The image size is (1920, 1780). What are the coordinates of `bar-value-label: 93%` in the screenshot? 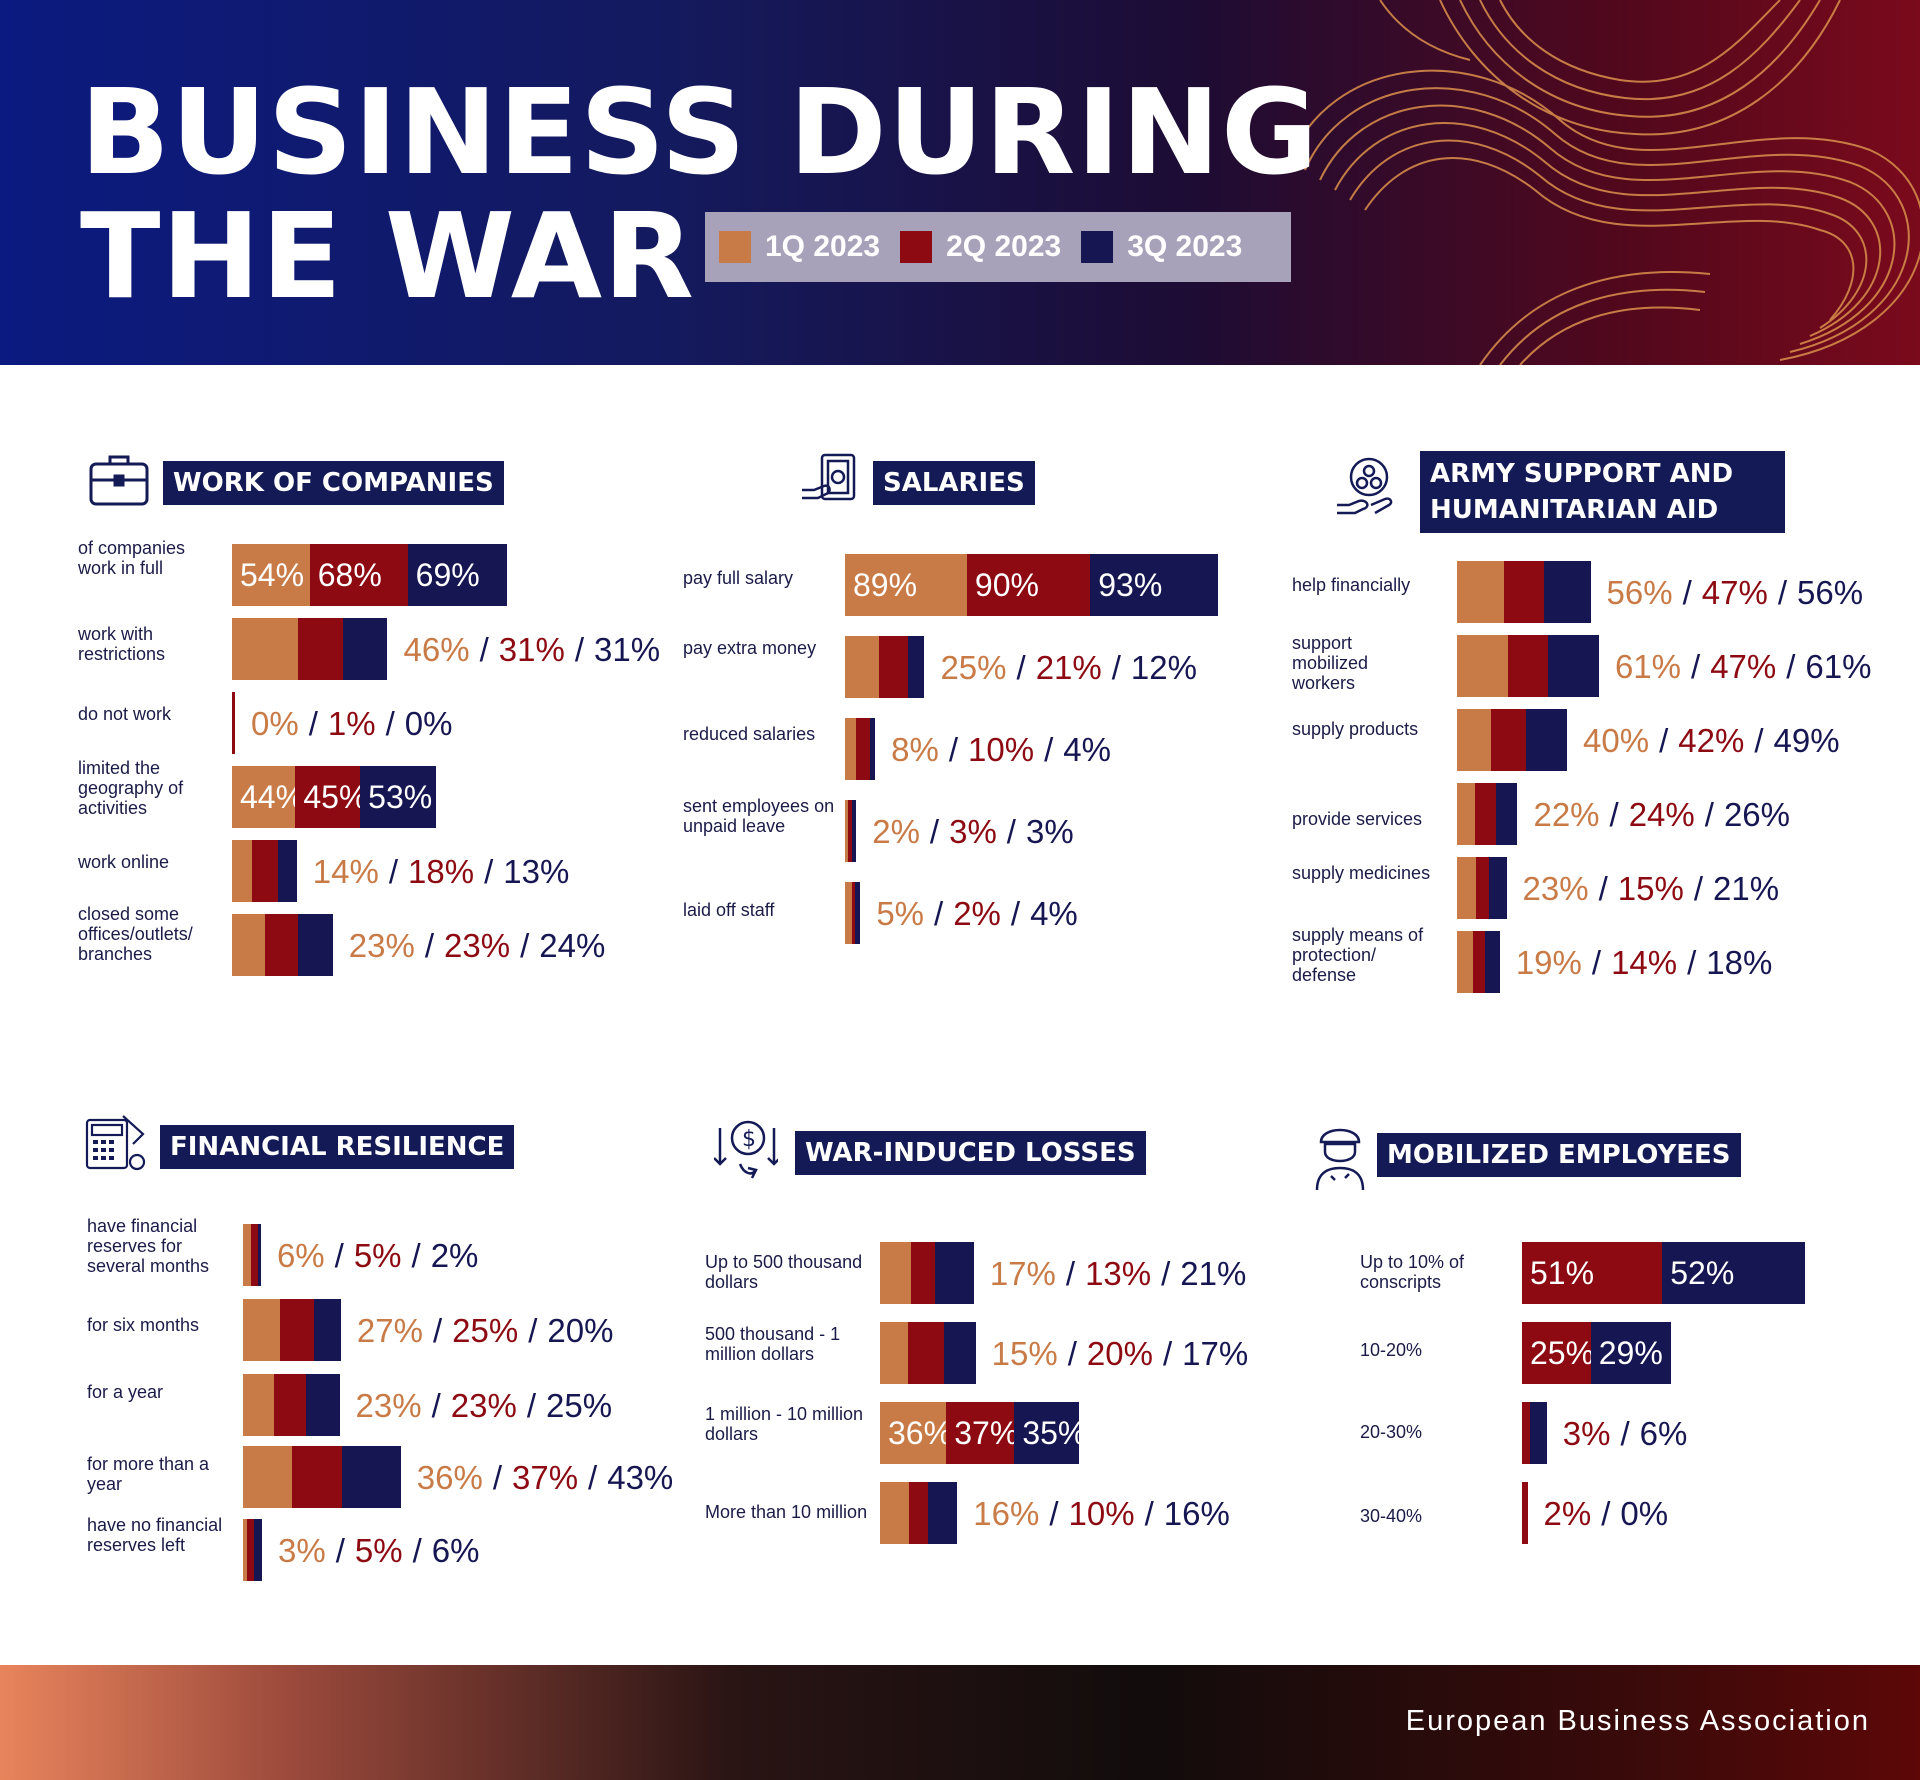 It's located at (1130, 584).